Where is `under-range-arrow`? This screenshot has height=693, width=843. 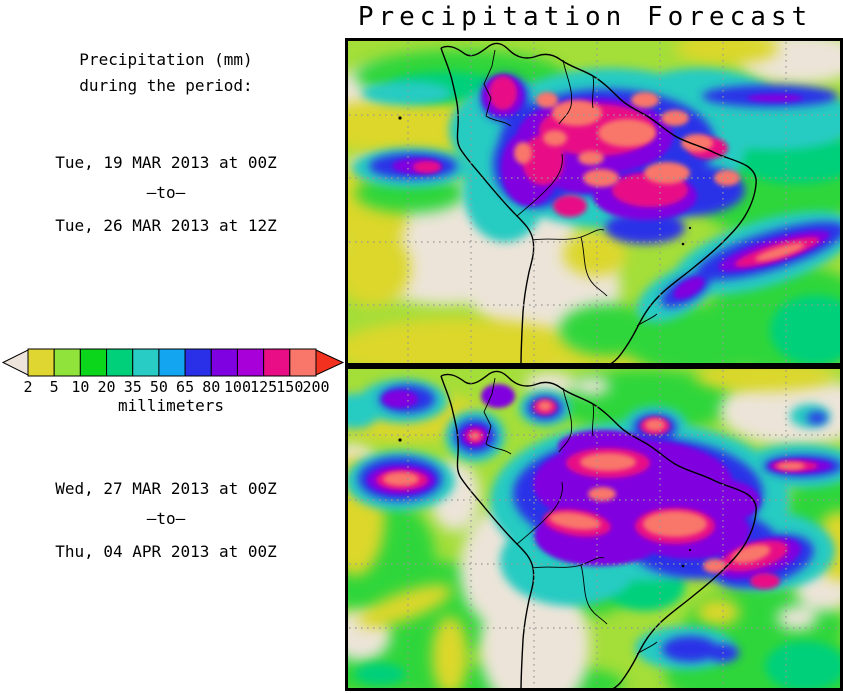 under-range-arrow is located at coordinates (15, 362).